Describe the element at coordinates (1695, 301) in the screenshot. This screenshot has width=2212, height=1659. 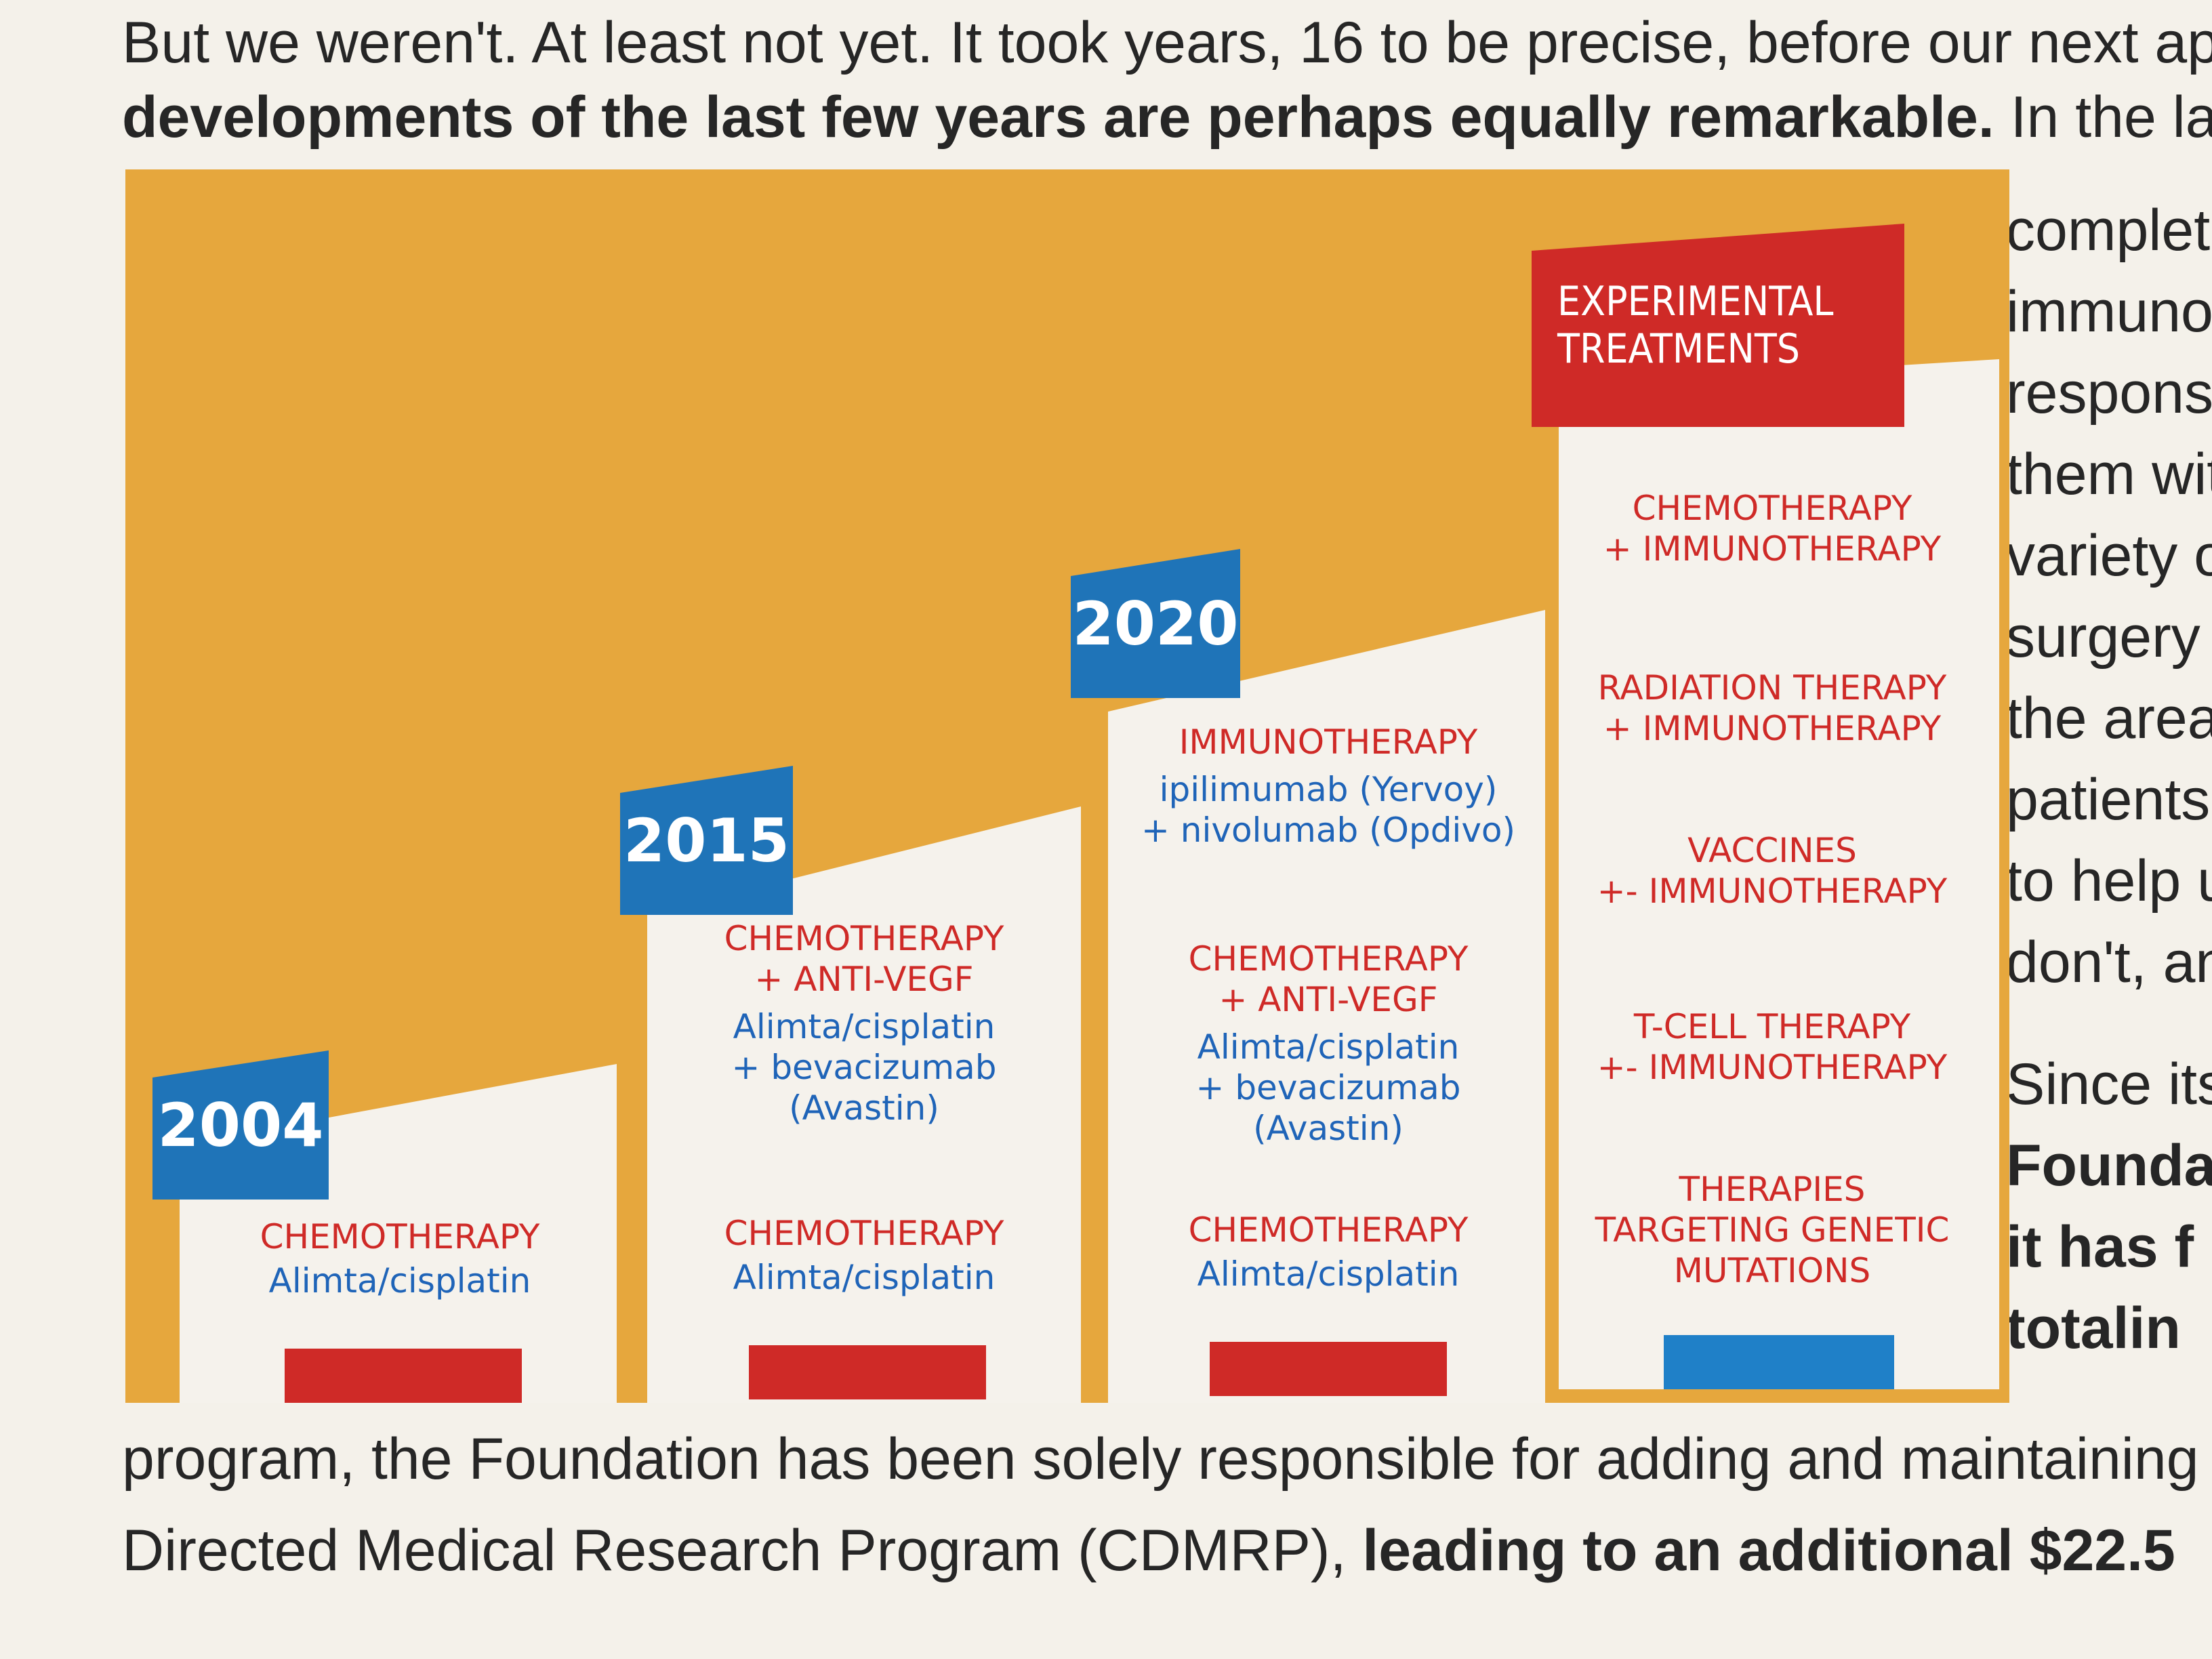
I see `experimental-tag-line: EXPERIMENTAL` at that location.